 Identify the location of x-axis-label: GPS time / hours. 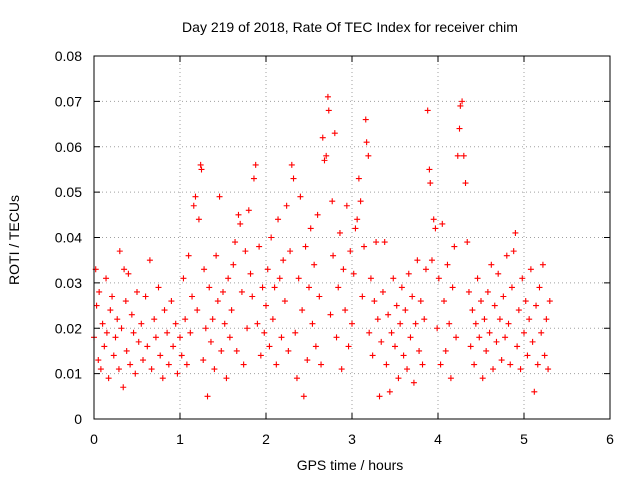
(350, 465).